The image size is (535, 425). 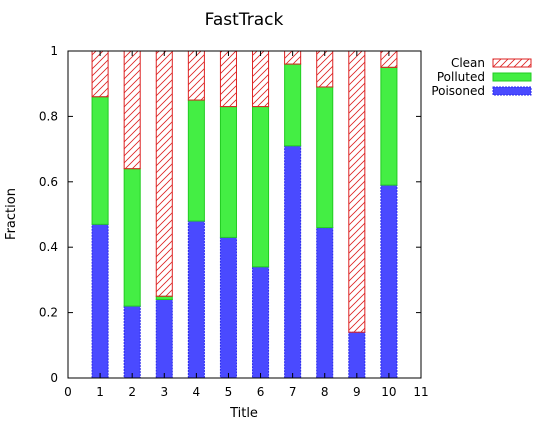 I want to click on x-tick-label: 2, so click(x=132, y=392).